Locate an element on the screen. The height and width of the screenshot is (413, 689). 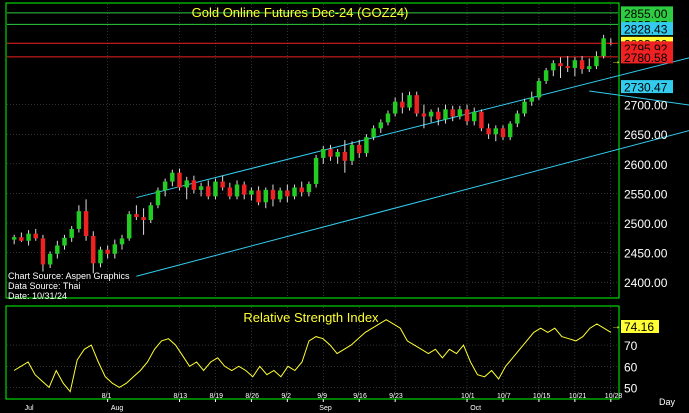
price-tag-label: 2780.58 is located at coordinates (646, 58).